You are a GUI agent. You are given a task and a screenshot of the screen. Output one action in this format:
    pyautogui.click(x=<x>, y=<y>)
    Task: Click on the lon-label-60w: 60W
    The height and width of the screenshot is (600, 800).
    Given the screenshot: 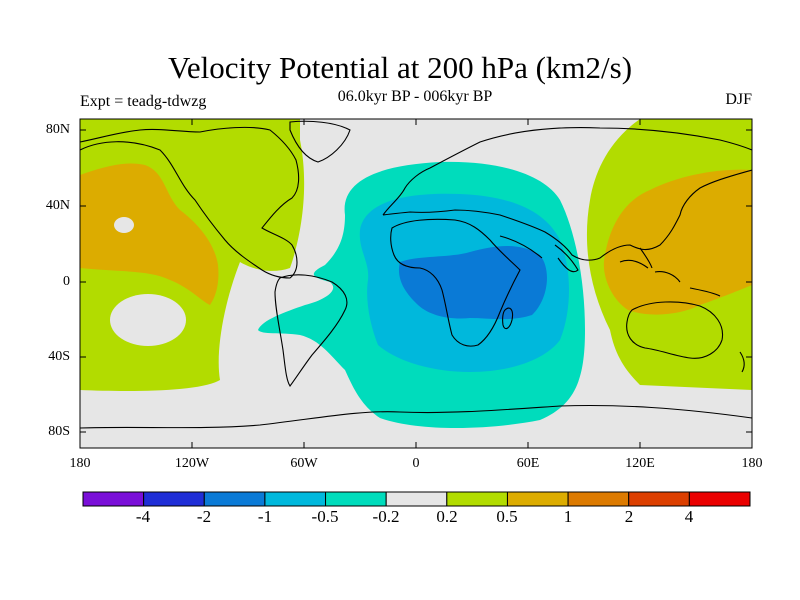 What is the action you would take?
    pyautogui.click(x=304, y=463)
    